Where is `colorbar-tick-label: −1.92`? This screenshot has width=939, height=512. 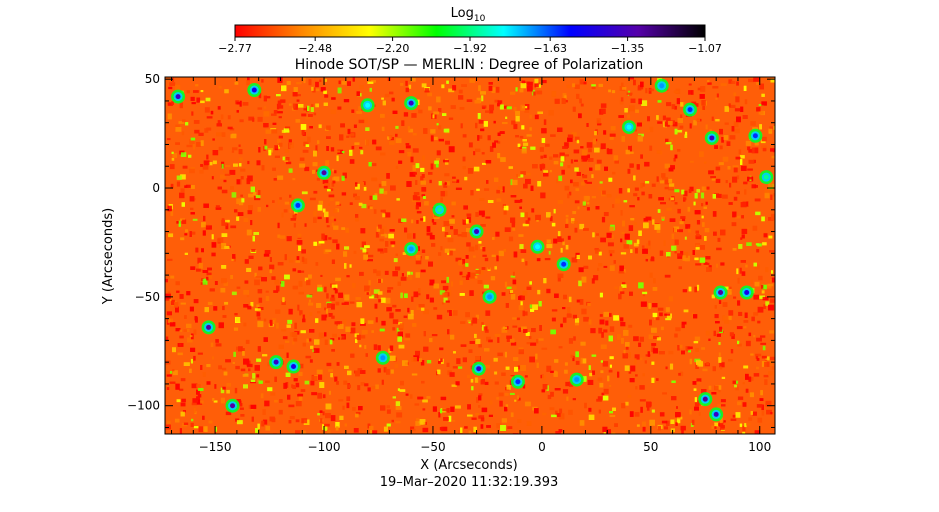 colorbar-tick-label: −1.92 is located at coordinates (470, 48).